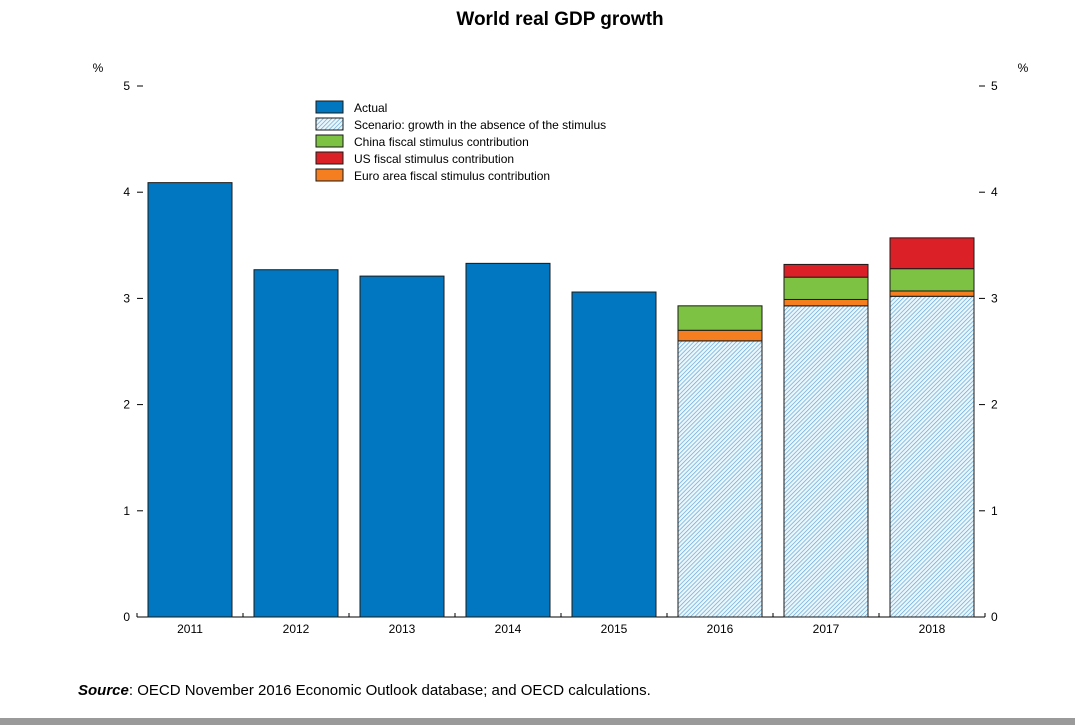 Image resolution: width=1075 pixels, height=725 pixels. What do you see at coordinates (508, 629) in the screenshot?
I see `x-tick-label-2014: 2014` at bounding box center [508, 629].